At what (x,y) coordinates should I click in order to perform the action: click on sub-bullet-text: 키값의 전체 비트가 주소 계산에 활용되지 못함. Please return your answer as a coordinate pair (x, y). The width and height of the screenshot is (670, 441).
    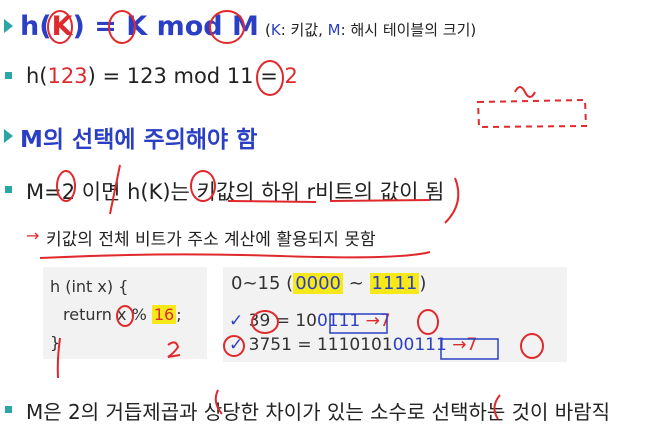
    Looking at the image, I should click on (211, 240).